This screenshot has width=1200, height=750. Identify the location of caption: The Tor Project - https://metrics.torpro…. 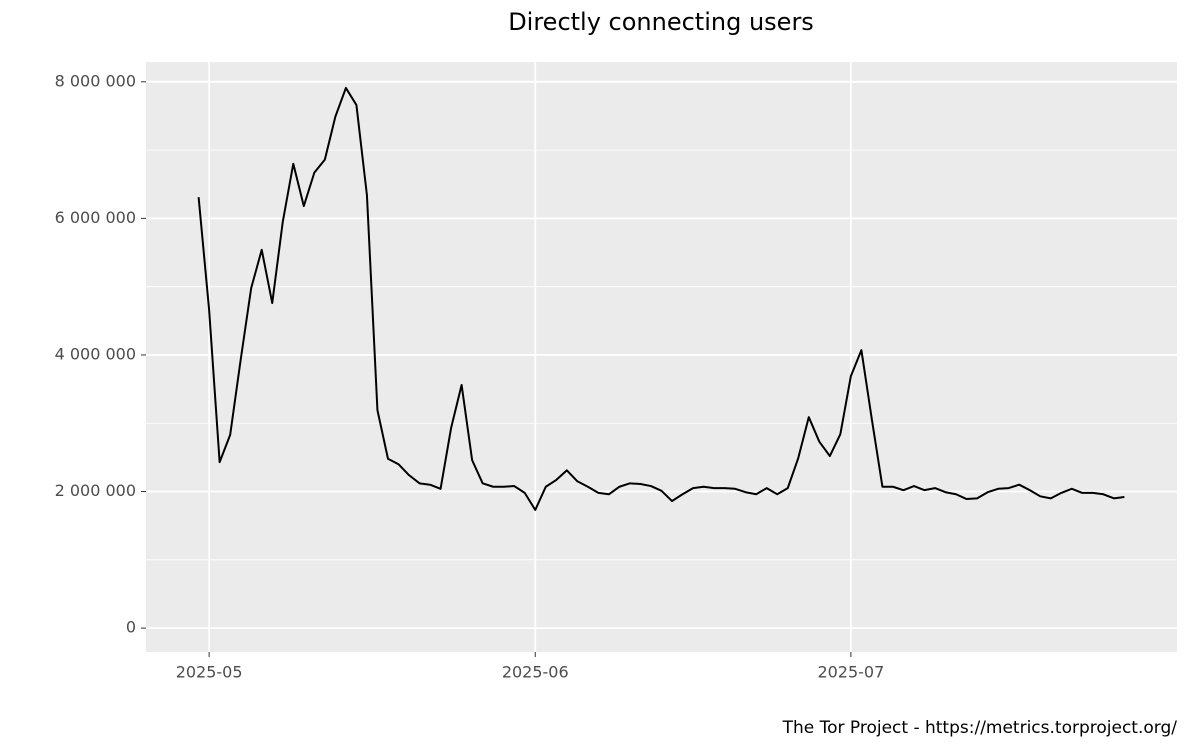
(980, 728).